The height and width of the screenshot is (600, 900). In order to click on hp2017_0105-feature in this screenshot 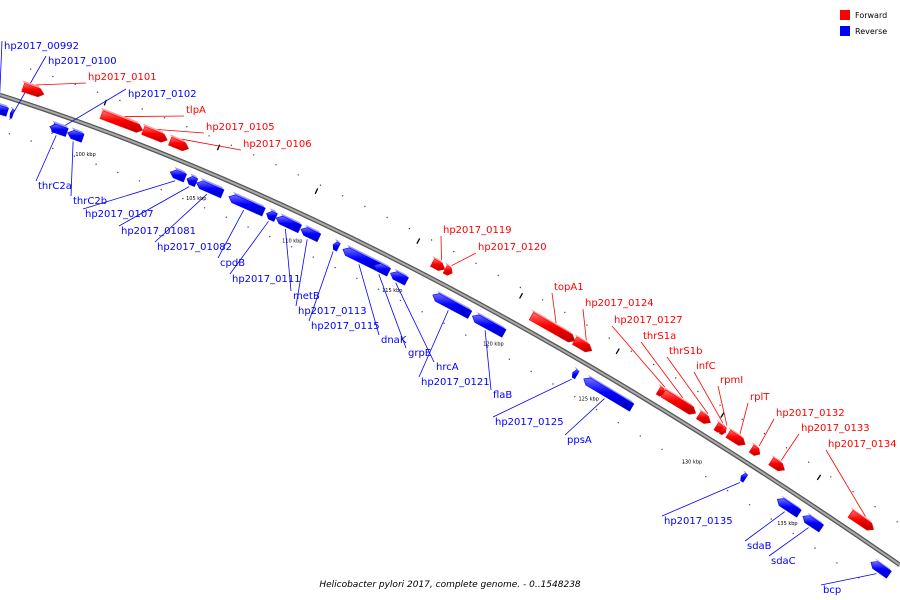, I will do `click(154, 133)`.